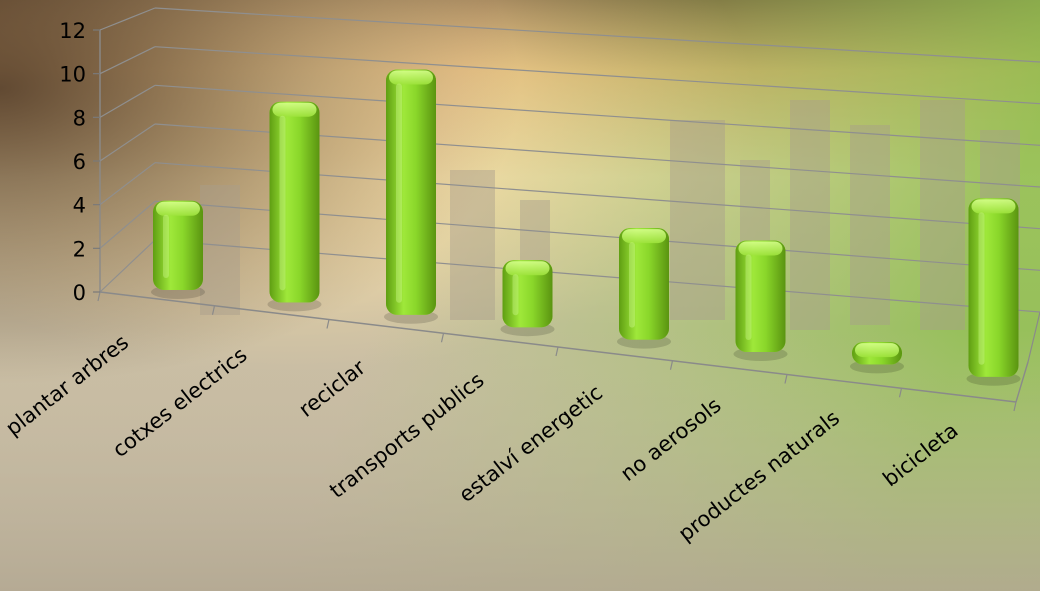  What do you see at coordinates (79, 249) in the screenshot?
I see `y-tick-label: 2` at bounding box center [79, 249].